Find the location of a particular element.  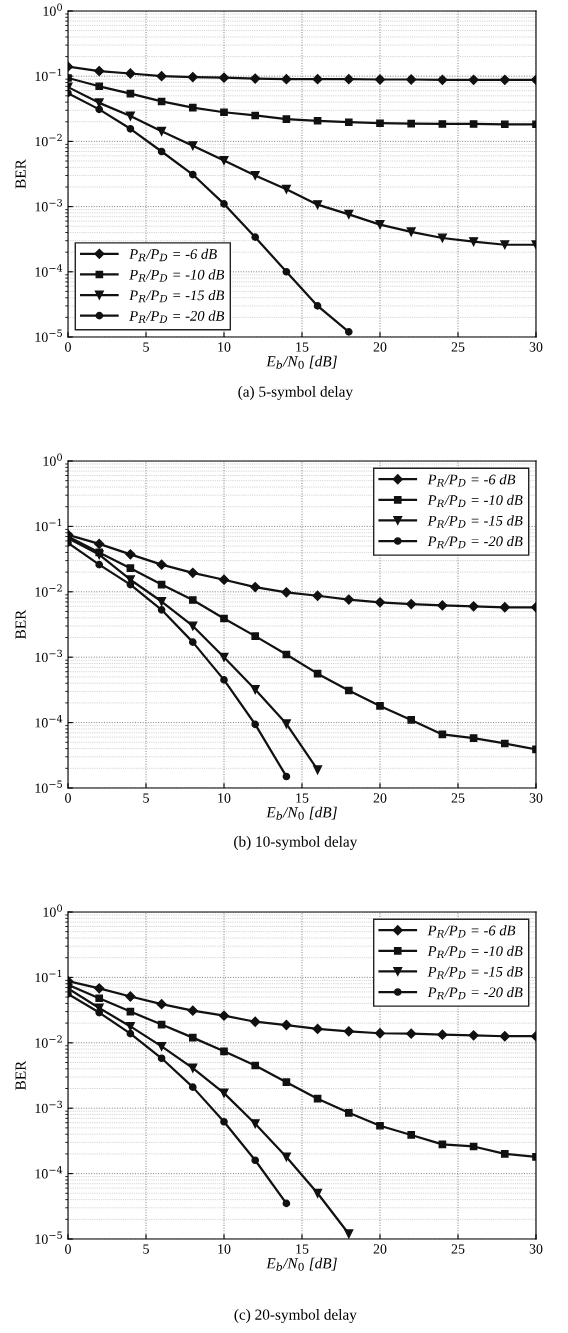

text: (c) 20-symbol delay is located at coordinates (295, 1316).